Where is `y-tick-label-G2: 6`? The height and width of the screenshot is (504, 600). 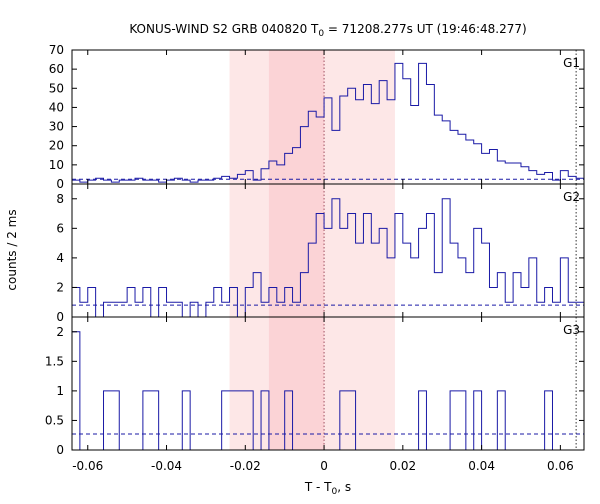
y-tick-label-G2: 6 is located at coordinates (60, 228).